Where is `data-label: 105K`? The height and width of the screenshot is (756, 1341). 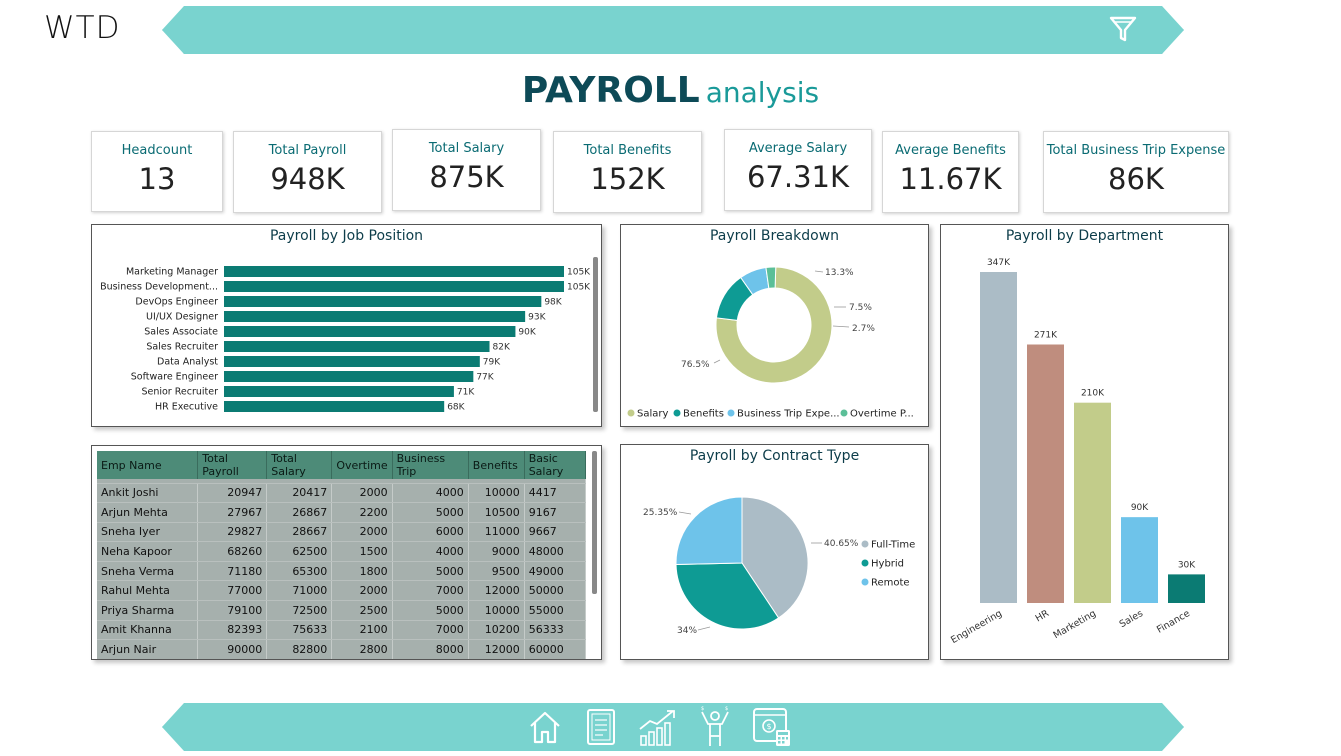
data-label: 105K is located at coordinates (579, 288).